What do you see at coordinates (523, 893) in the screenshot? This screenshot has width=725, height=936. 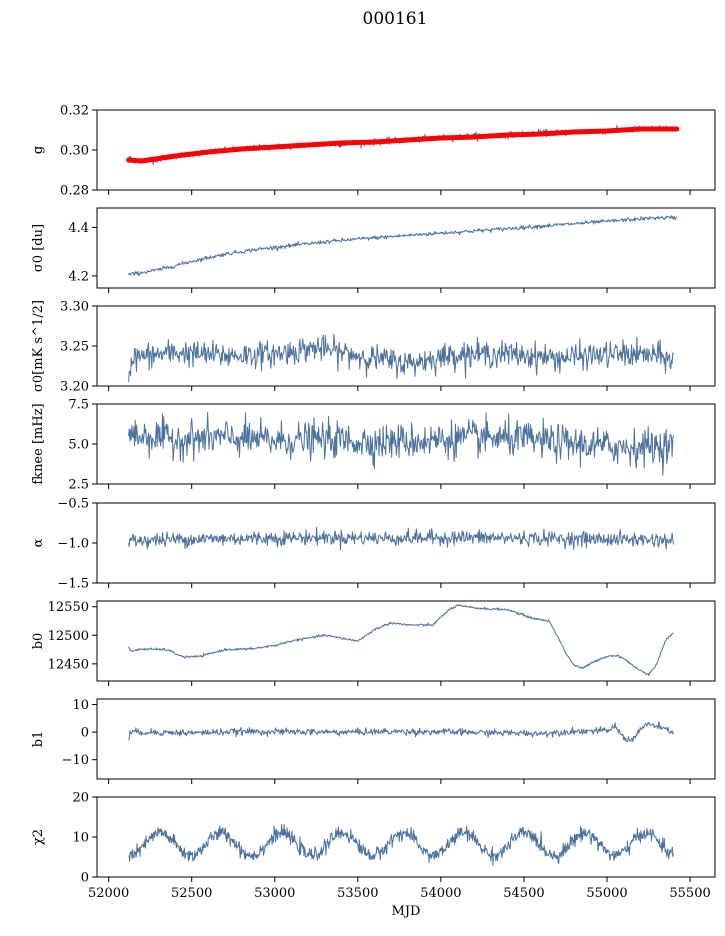 I see `x-tick-label-5: 54500` at bounding box center [523, 893].